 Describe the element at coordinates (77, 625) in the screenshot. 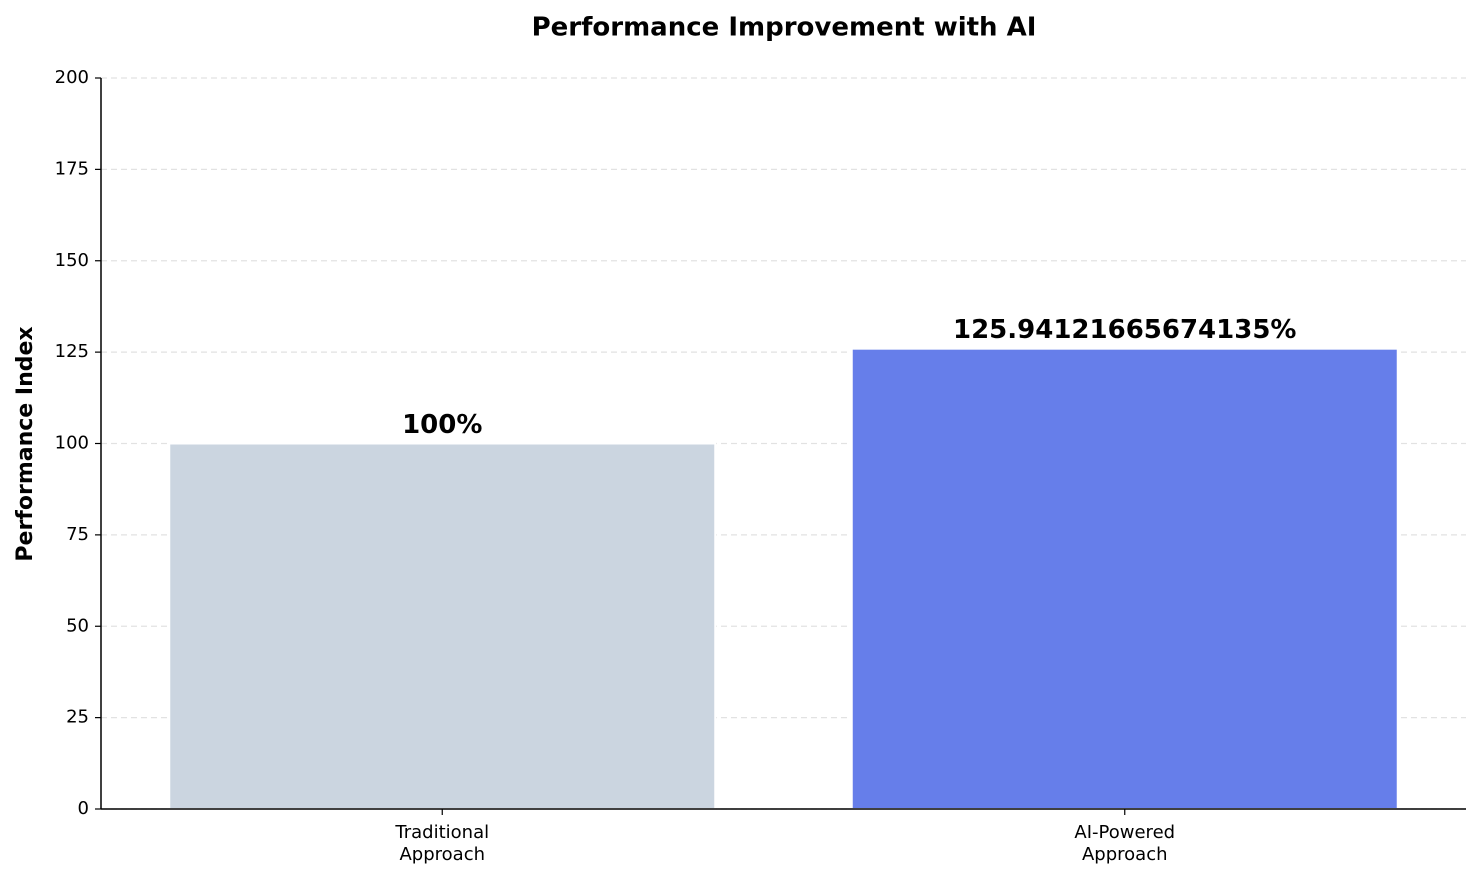

I see `y-tick-label: 50` at that location.